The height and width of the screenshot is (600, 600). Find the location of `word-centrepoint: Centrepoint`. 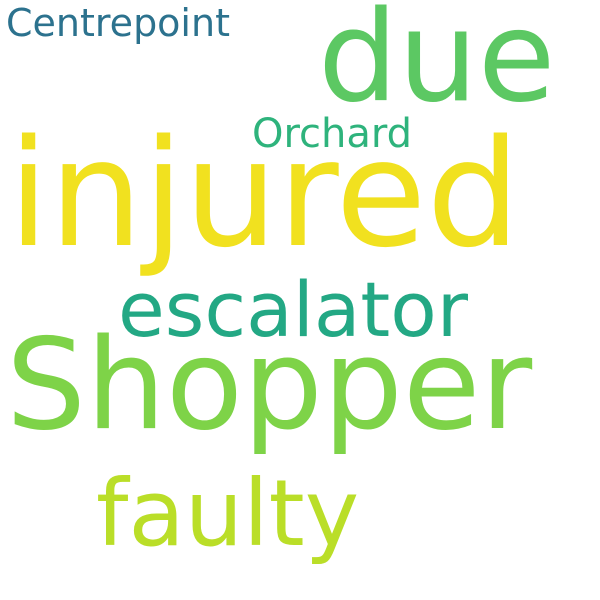

word-centrepoint: Centrepoint is located at coordinates (118, 23).